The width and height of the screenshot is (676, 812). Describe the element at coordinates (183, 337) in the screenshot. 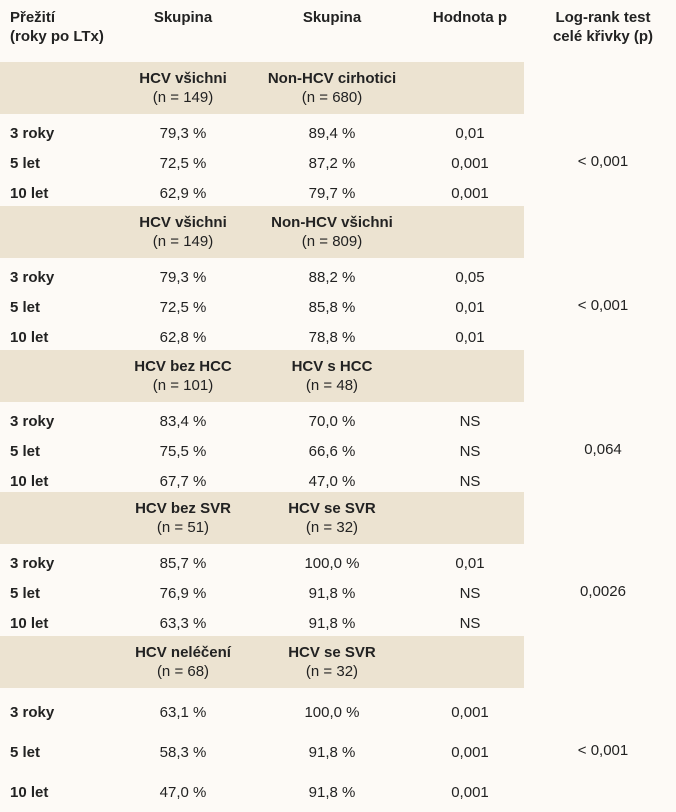

I see `group-1-value: 62,8 %` at that location.